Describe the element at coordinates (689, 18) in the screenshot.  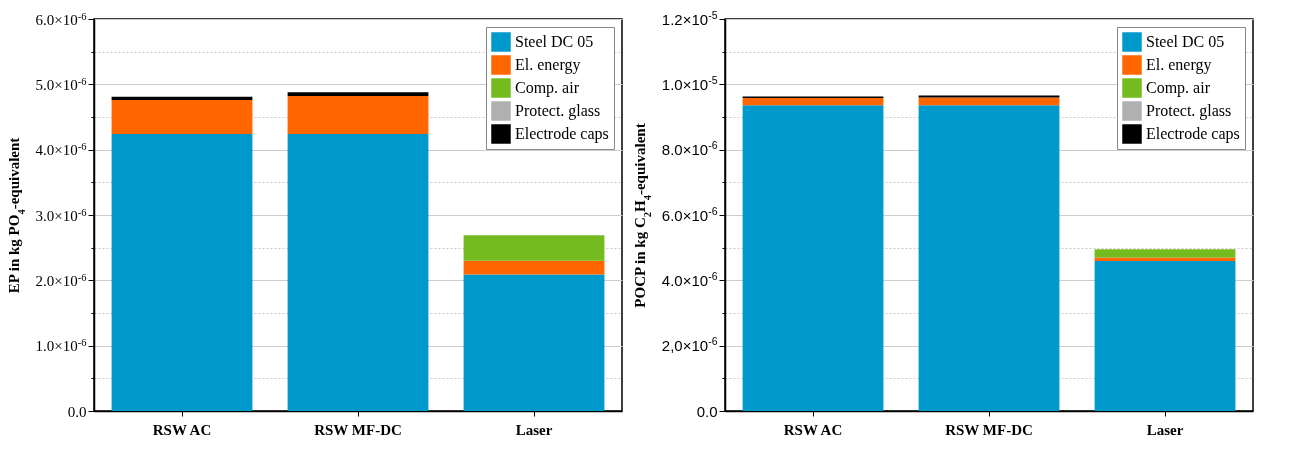
I see `y-tick-label: 1.2×10$^{-5}$` at that location.